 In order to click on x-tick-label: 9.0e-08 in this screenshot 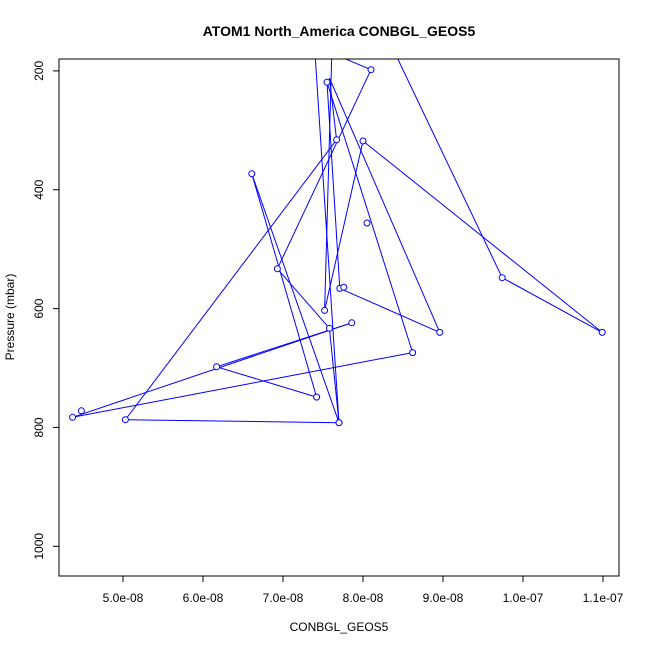, I will do `click(443, 598)`.